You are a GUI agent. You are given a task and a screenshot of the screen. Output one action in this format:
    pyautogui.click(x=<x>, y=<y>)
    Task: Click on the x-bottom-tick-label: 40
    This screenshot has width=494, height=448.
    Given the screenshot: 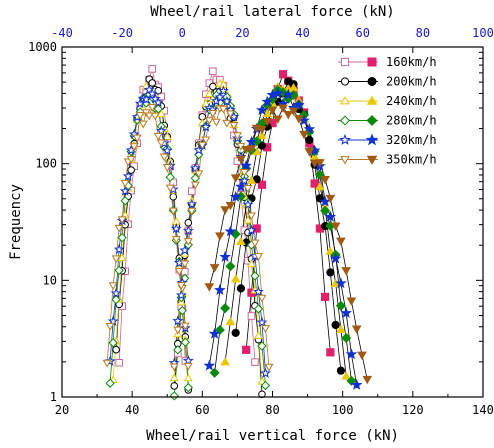 What is the action you would take?
    pyautogui.click(x=132, y=410)
    